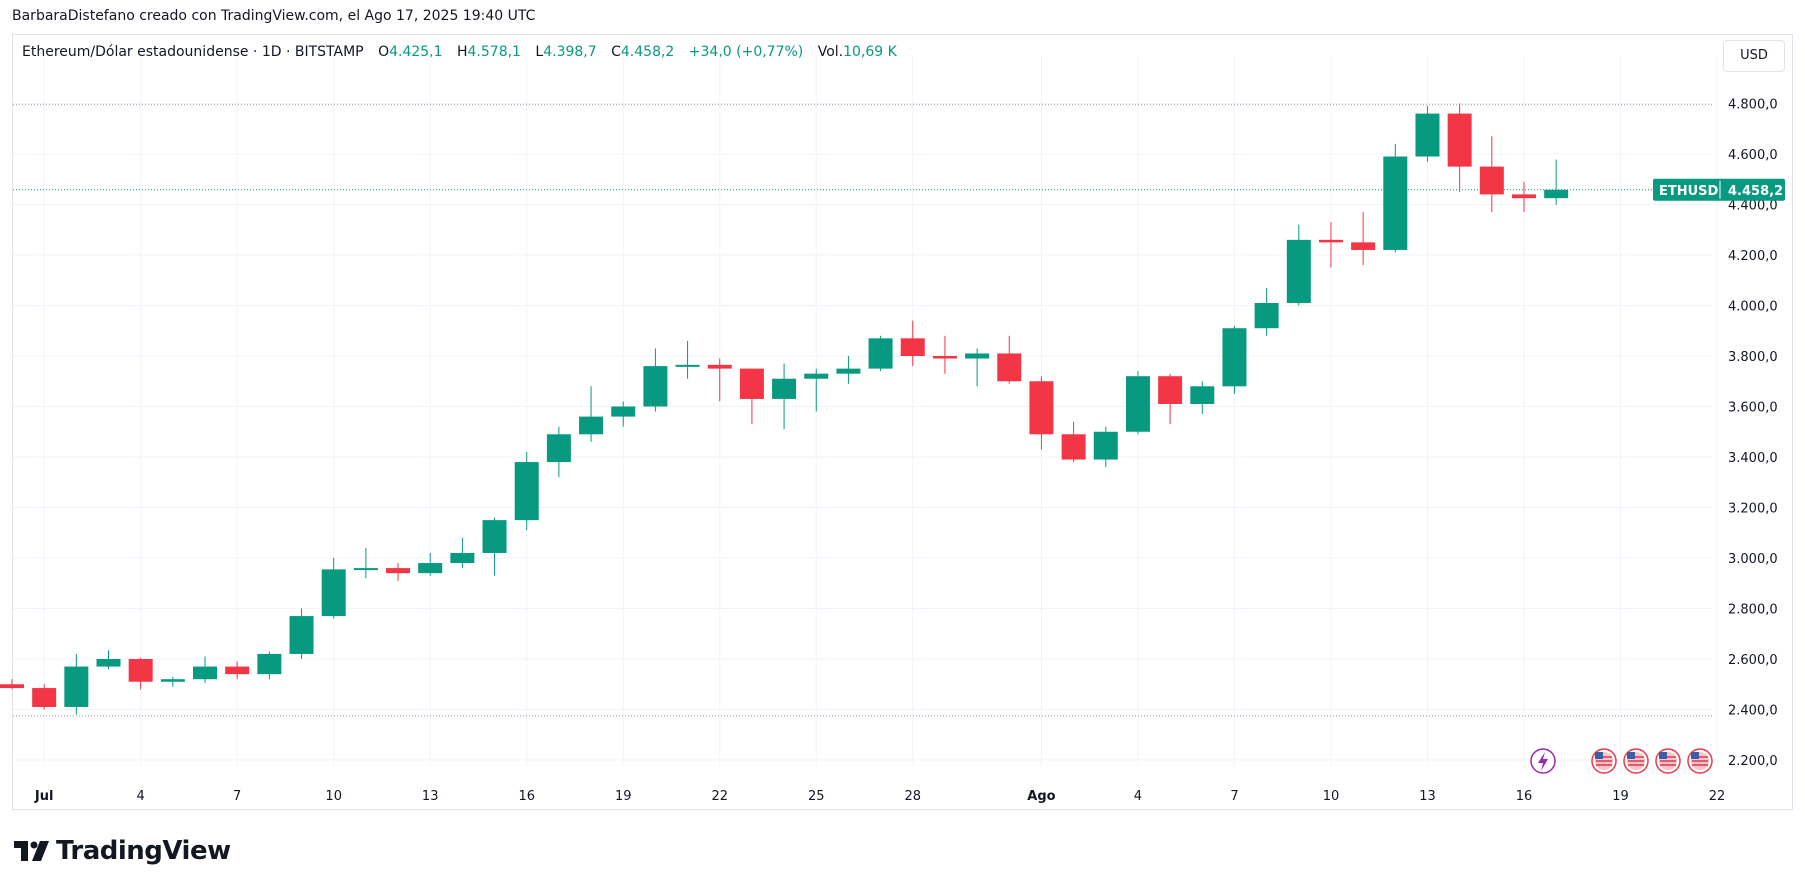  Describe the element at coordinates (1753, 458) in the screenshot. I see `y-tick-label: 3.400,0` at that location.